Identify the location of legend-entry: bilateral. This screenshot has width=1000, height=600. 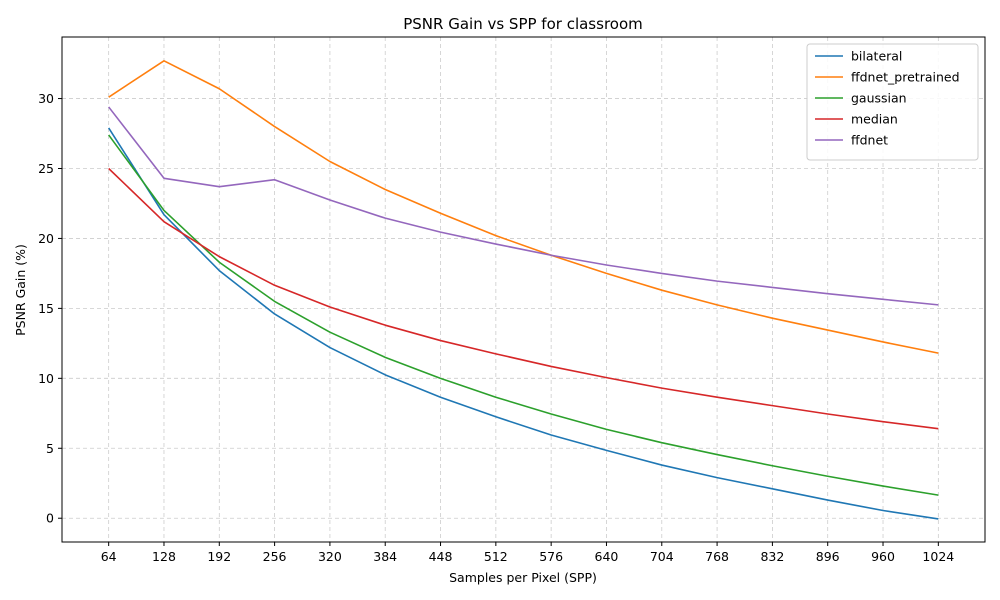
(876, 56).